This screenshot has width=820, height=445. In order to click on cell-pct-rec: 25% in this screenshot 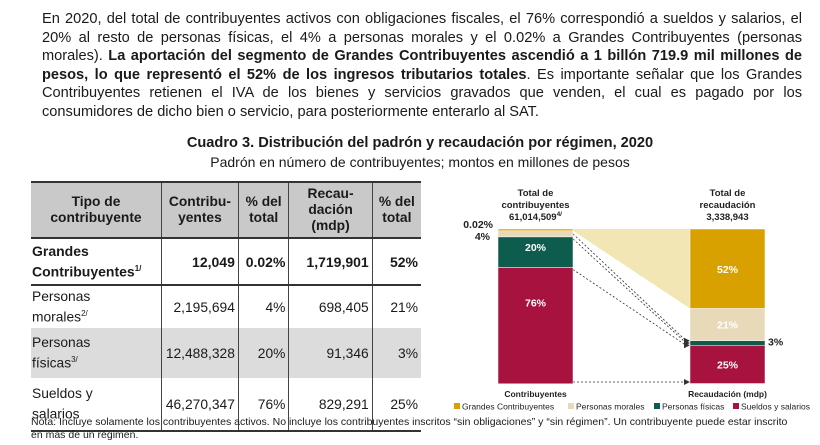, I will do `click(396, 405)`.